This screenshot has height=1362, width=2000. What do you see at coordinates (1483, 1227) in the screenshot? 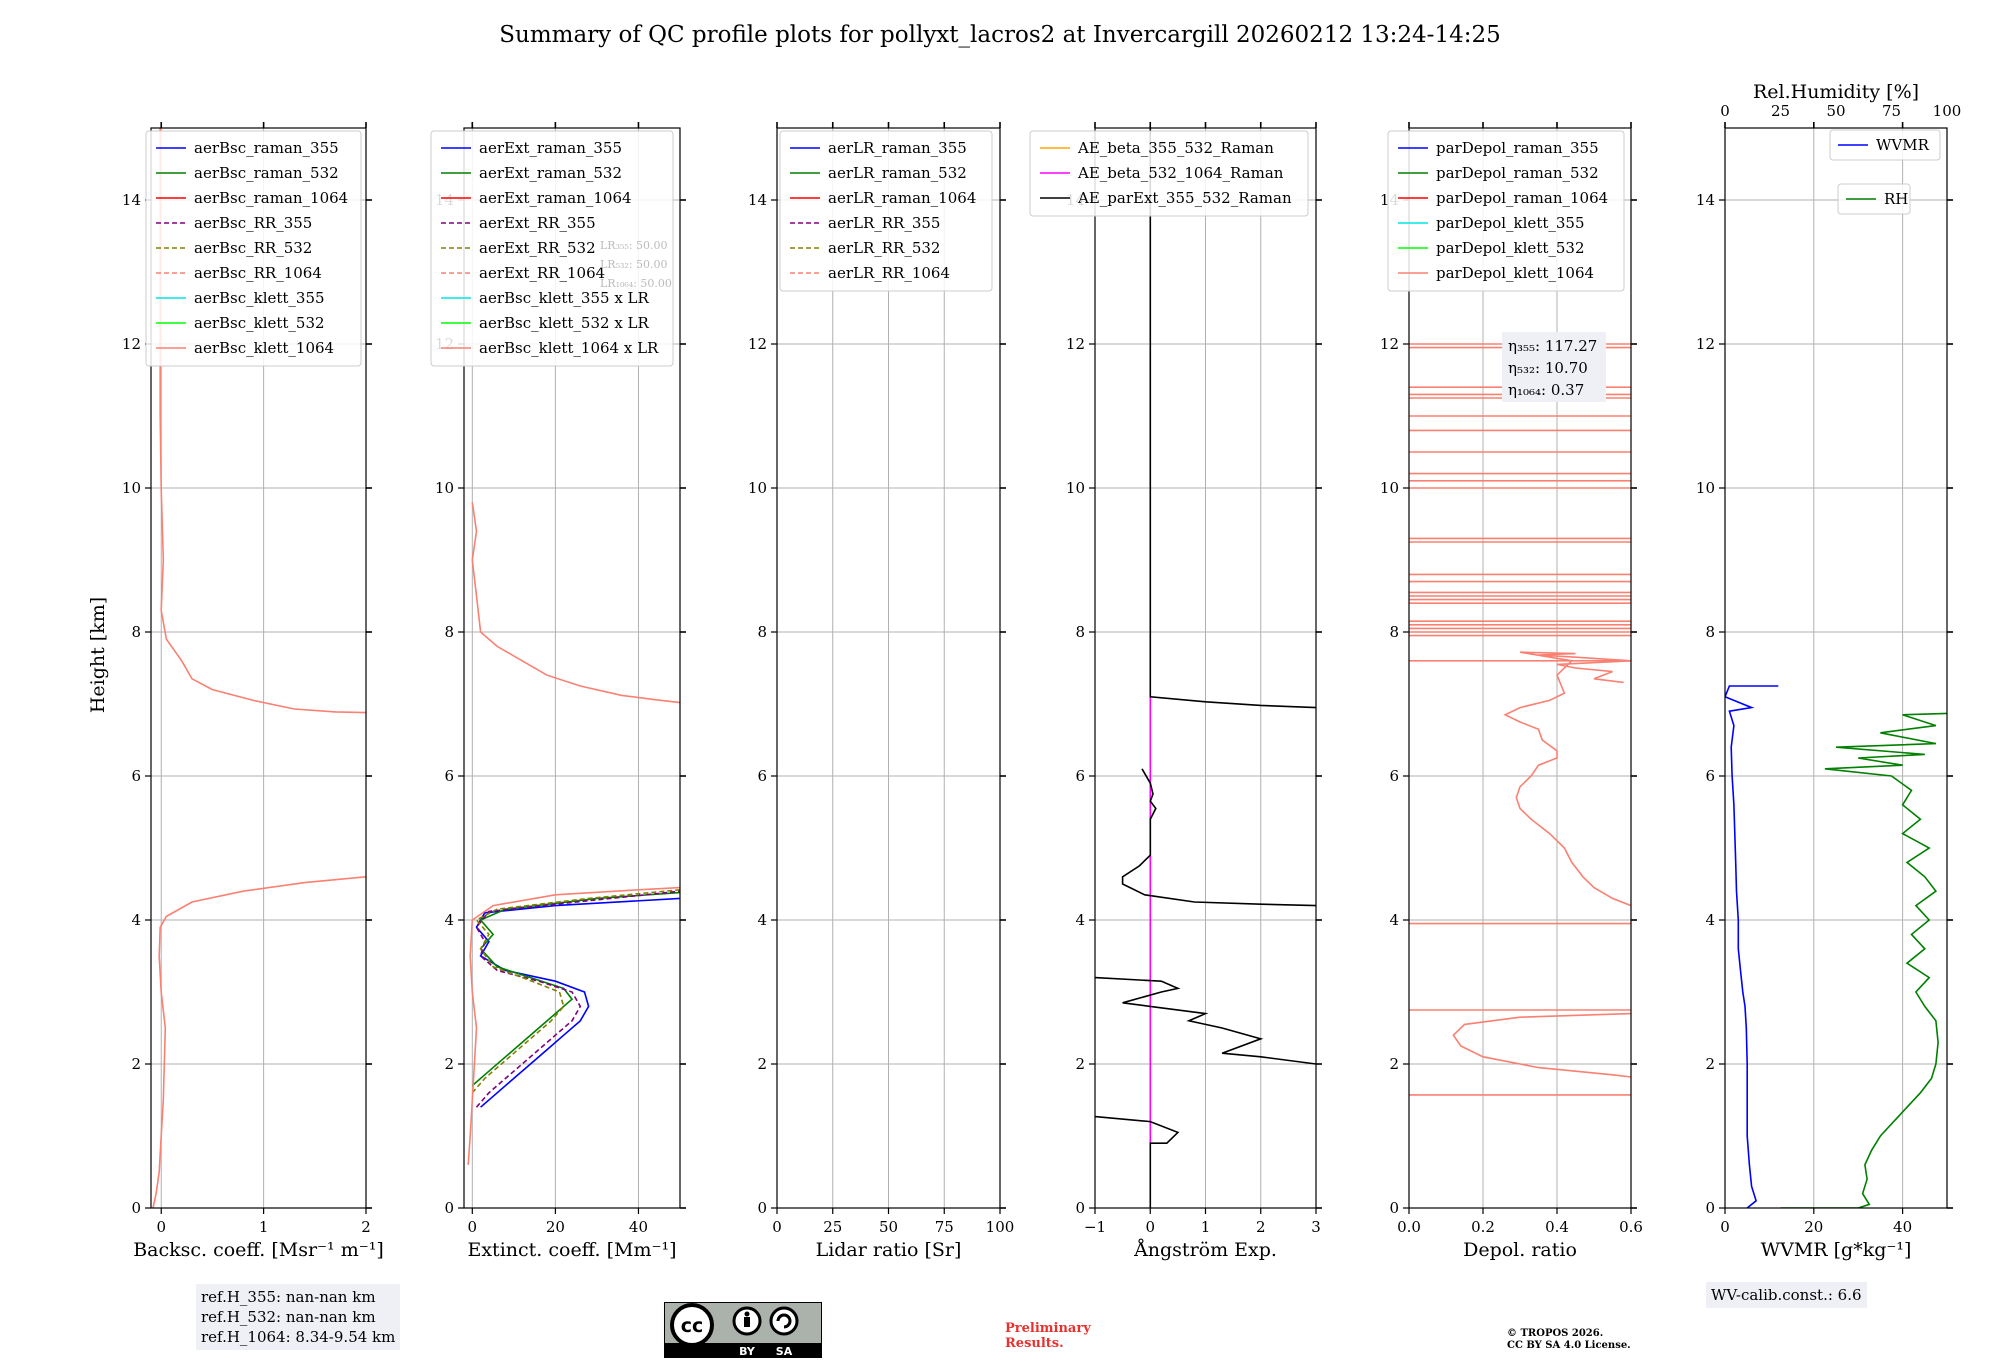
I see `x-tick-label: 0.2` at bounding box center [1483, 1227].